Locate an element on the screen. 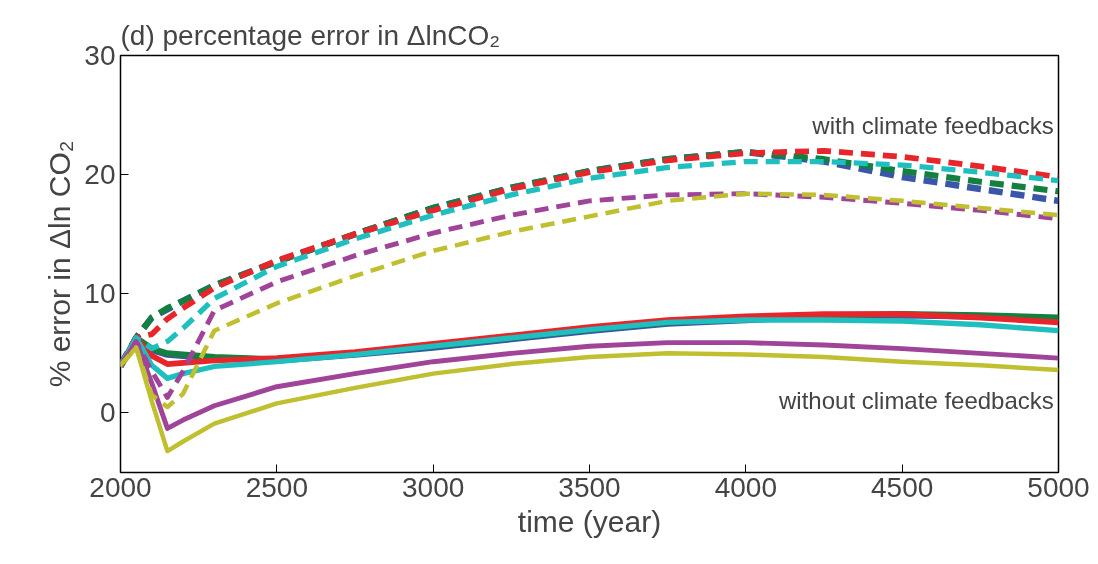 The width and height of the screenshot is (1098, 564). x-axis-title: time (year) is located at coordinates (589, 521).